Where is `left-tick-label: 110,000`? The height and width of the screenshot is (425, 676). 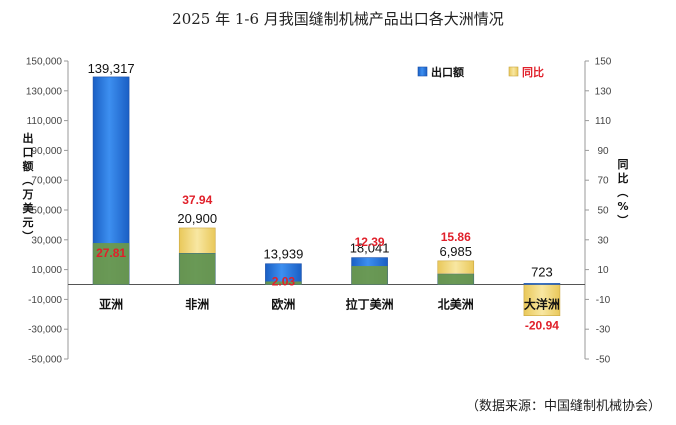 left-tick-label: 110,000 is located at coordinates (45, 121).